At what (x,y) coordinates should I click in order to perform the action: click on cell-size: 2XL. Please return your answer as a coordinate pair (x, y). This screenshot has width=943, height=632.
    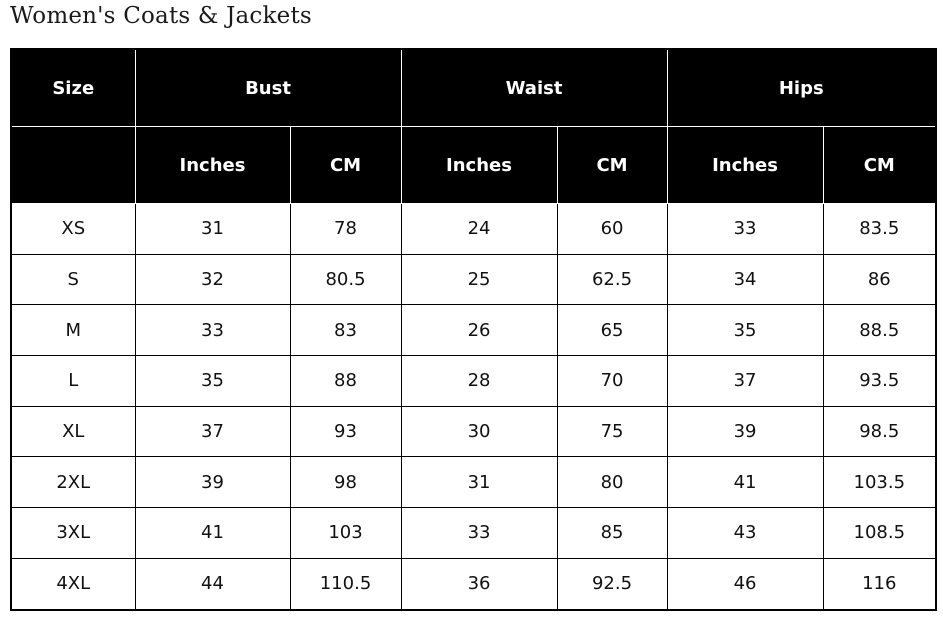
    Looking at the image, I should click on (73, 482).